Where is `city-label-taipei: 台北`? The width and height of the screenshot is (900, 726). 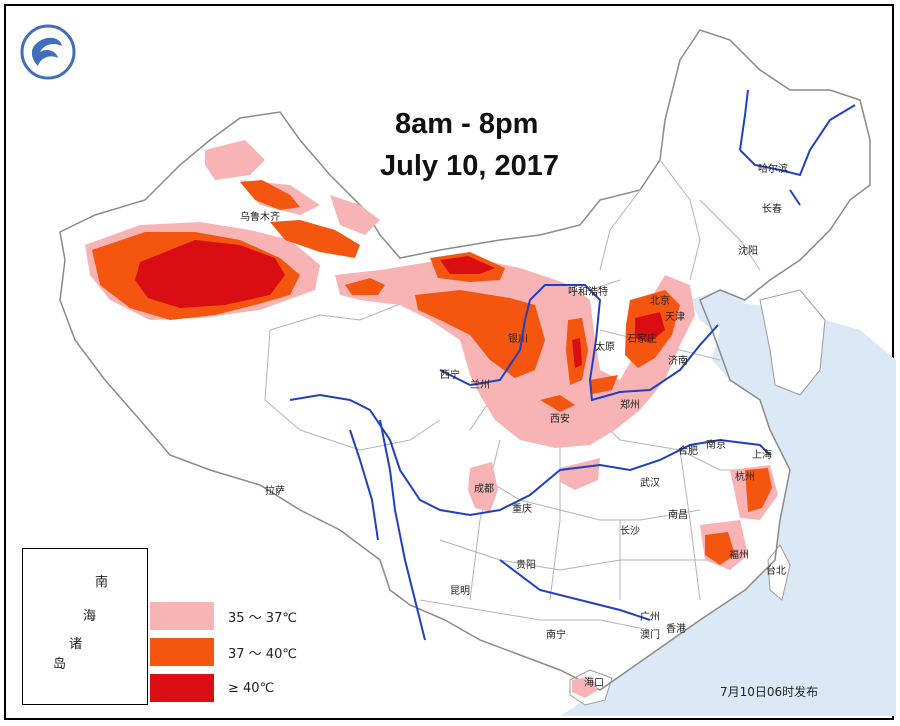 city-label-taipei: 台北 is located at coordinates (776, 571).